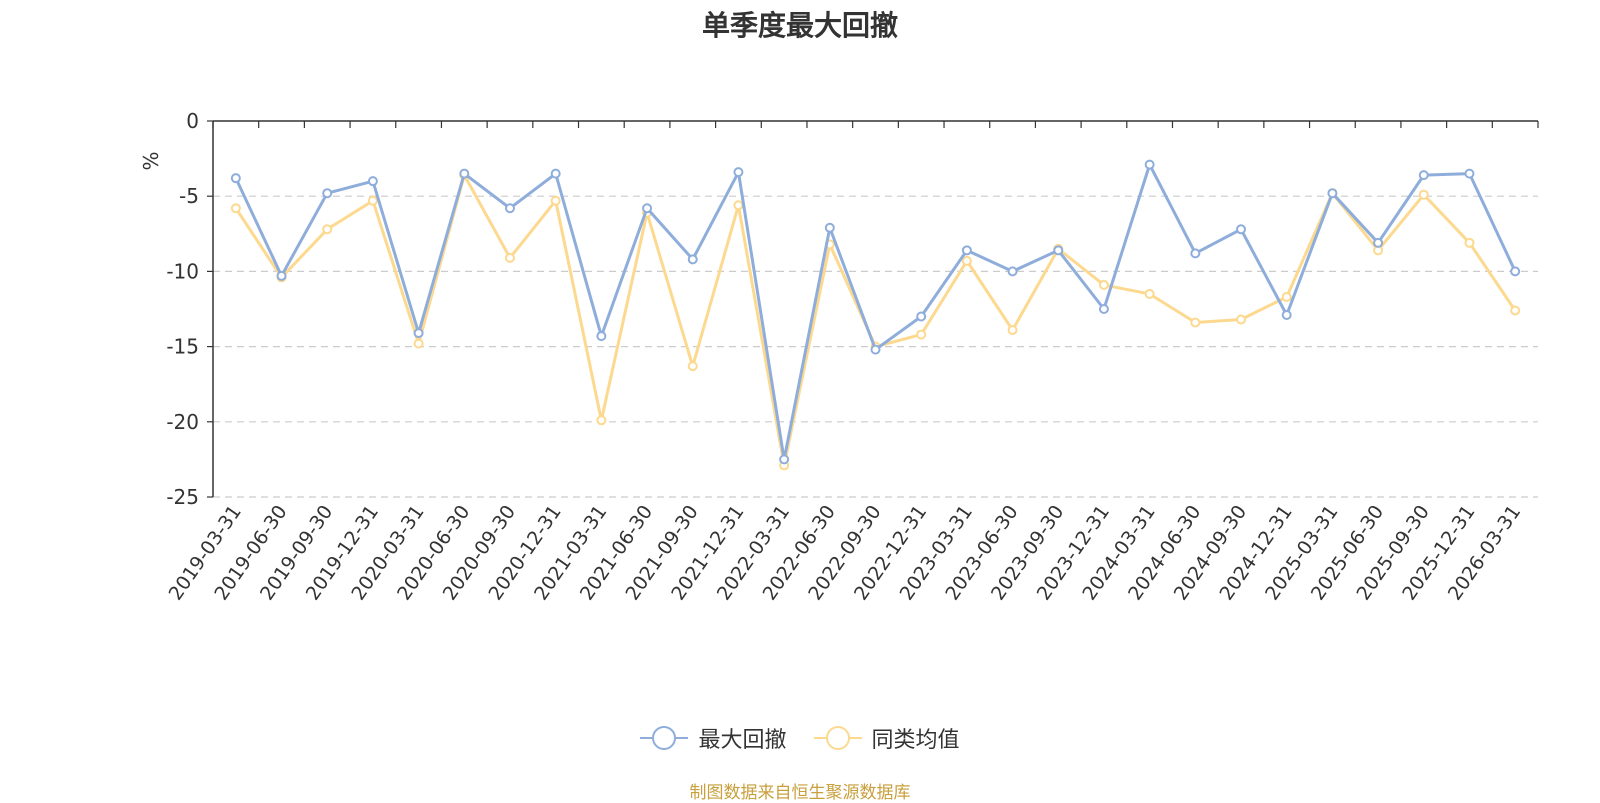 This screenshot has width=1600, height=803. Describe the element at coordinates (190, 309) in the screenshot. I see `y-axis: 0 -5 -10 -15 -20 -25` at that location.